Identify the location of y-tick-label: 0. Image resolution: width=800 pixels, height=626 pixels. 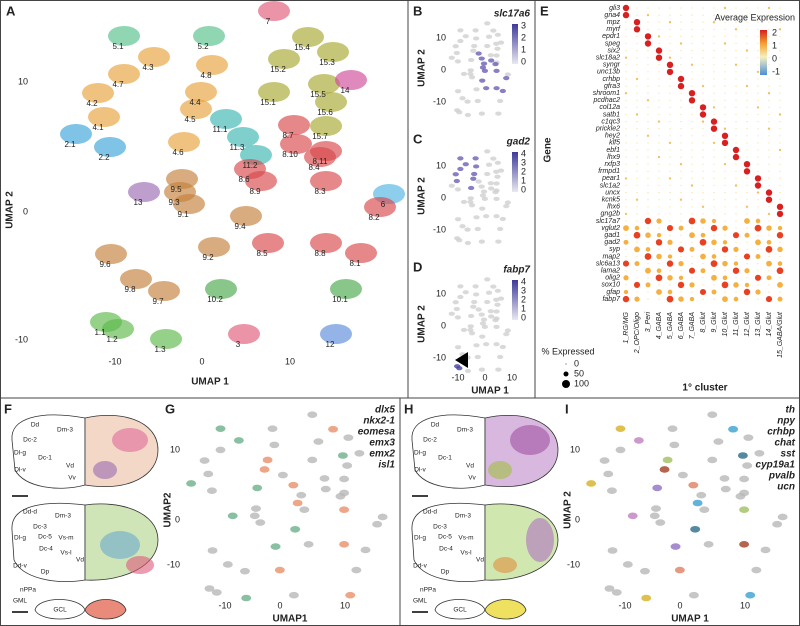
(443, 197).